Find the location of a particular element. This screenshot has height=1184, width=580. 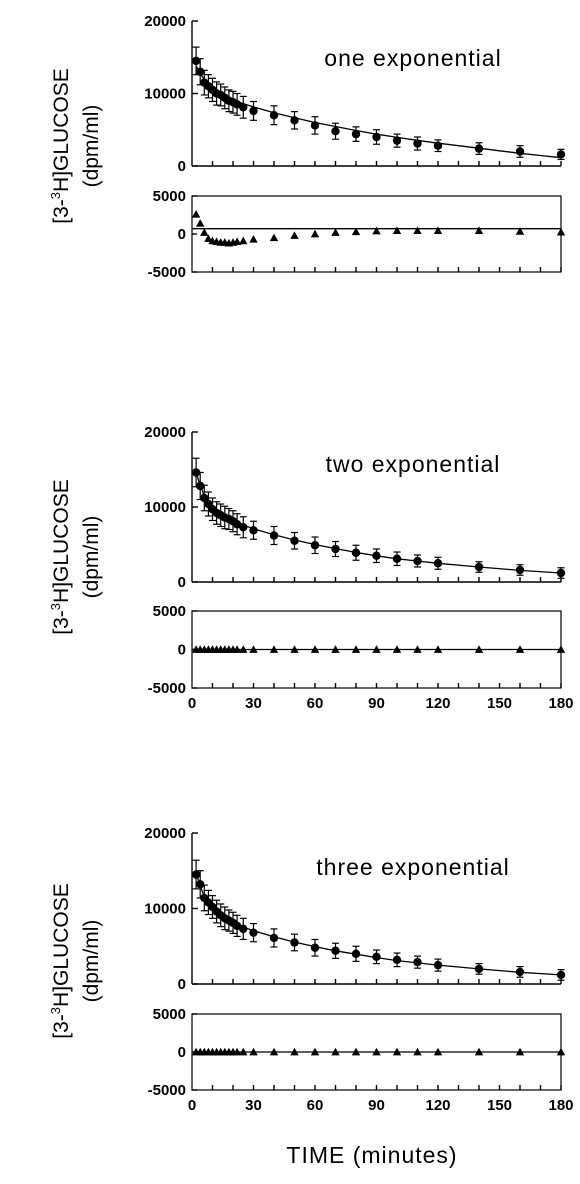

residual-y-tick-label: 5000 is located at coordinates (169, 1014).